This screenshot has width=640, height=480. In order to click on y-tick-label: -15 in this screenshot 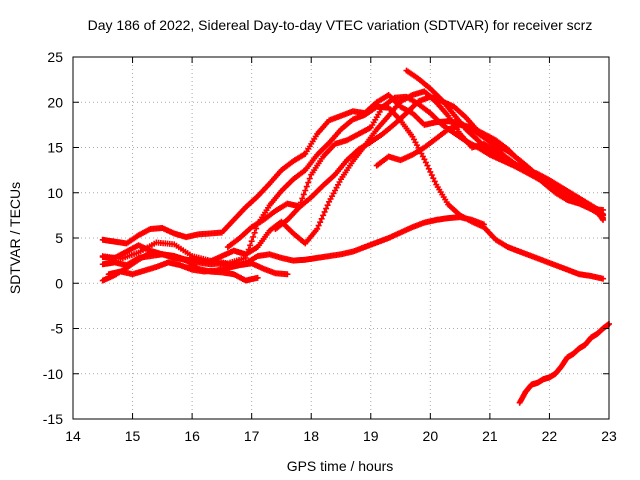, I will do `click(53, 419)`.